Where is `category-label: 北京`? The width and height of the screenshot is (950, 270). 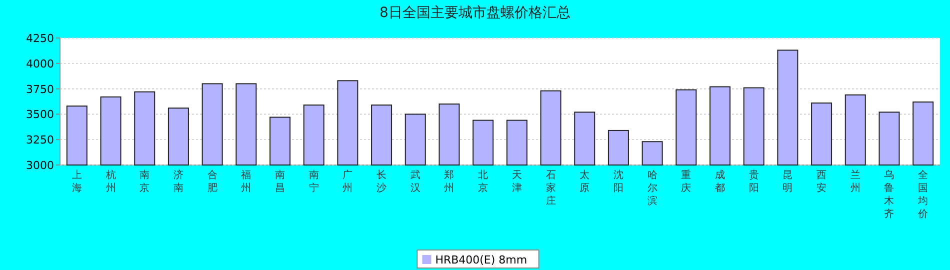 category-label: 北京 is located at coordinates (483, 182).